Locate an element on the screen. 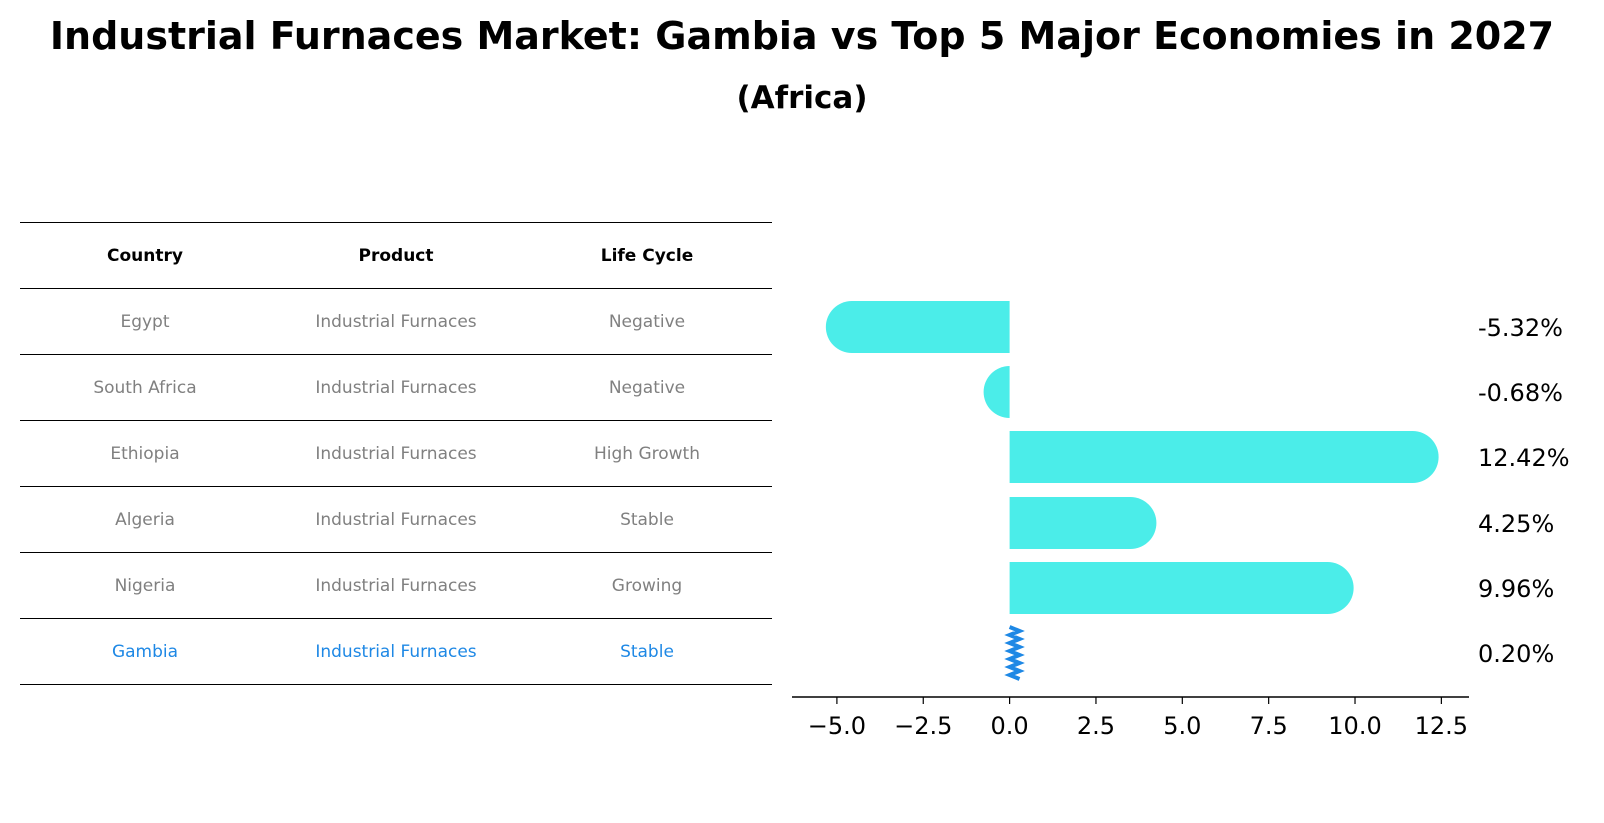 The height and width of the screenshot is (823, 1604). bar-algeria is located at coordinates (1083, 523).